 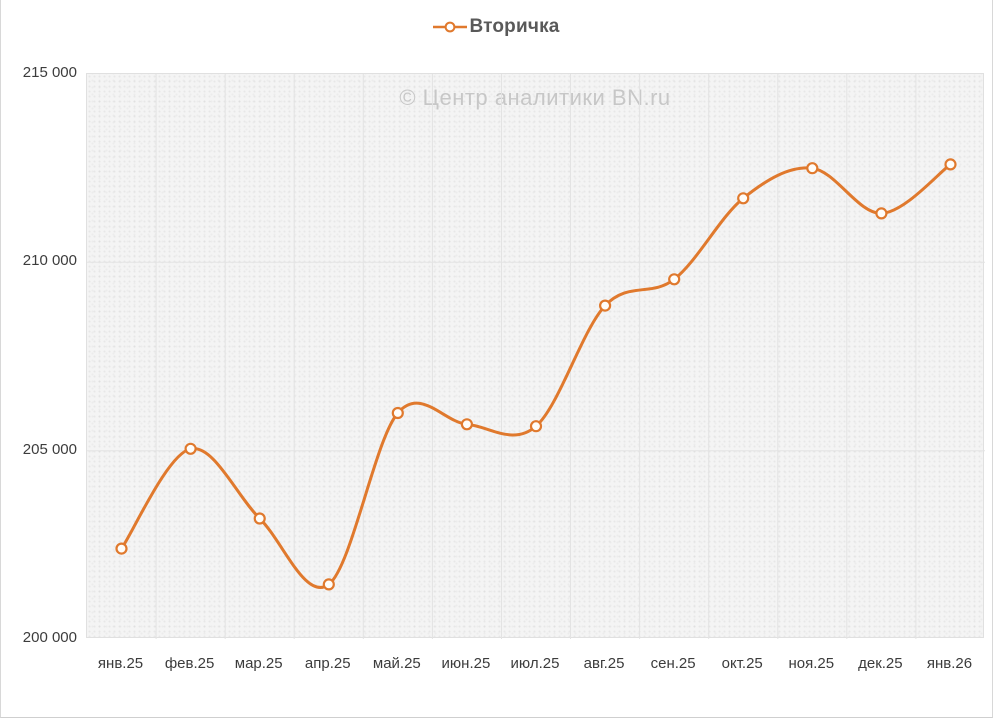 I want to click on x-axis-tick-label: фев.25, so click(x=189, y=663).